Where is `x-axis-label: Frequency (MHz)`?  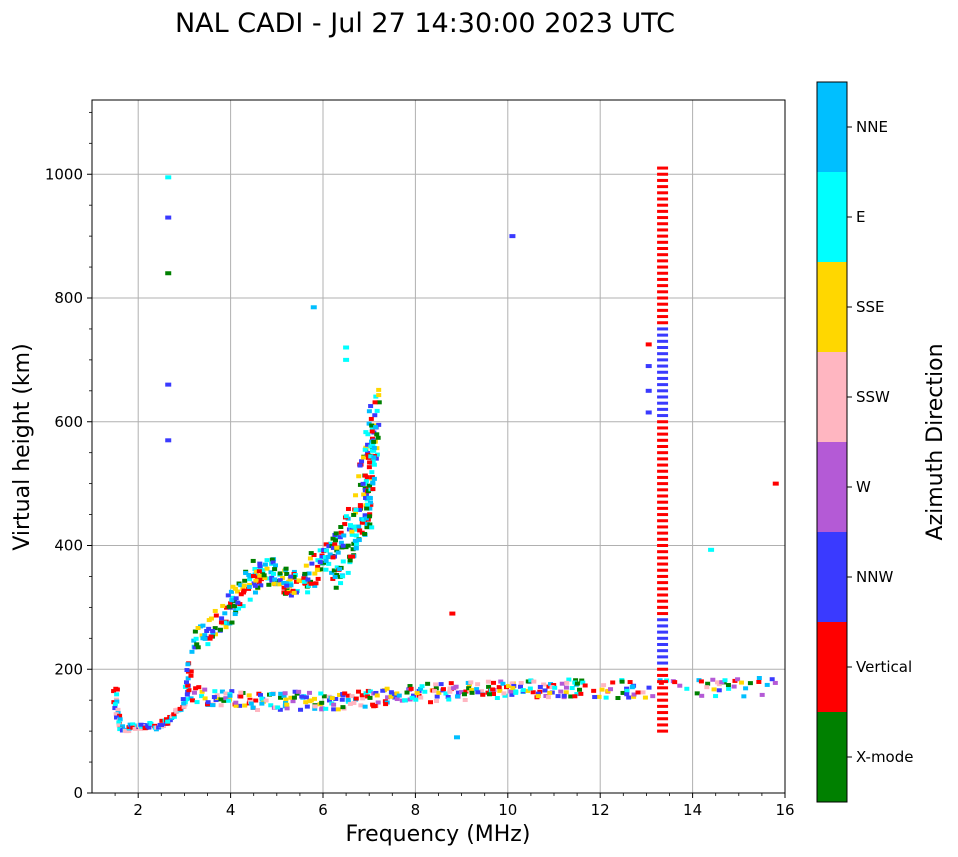
x-axis-label: Frequency (MHz) is located at coordinates (438, 834).